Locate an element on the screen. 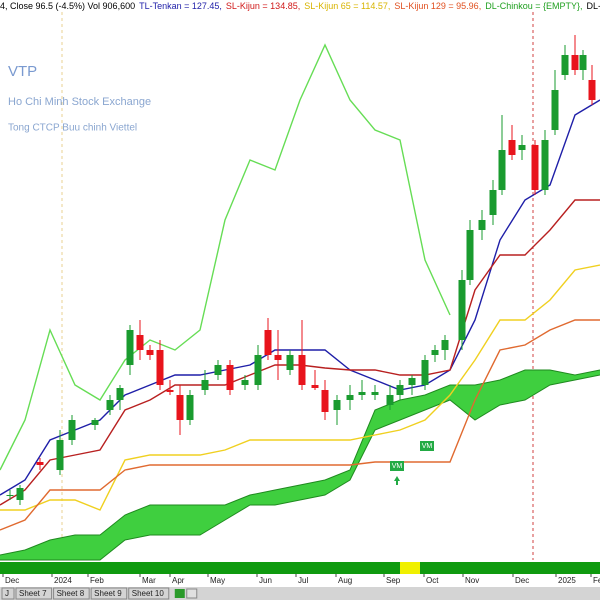 The image size is (600, 600). exchange: Ho Chi Minh Stock Exchange is located at coordinates (79, 102).